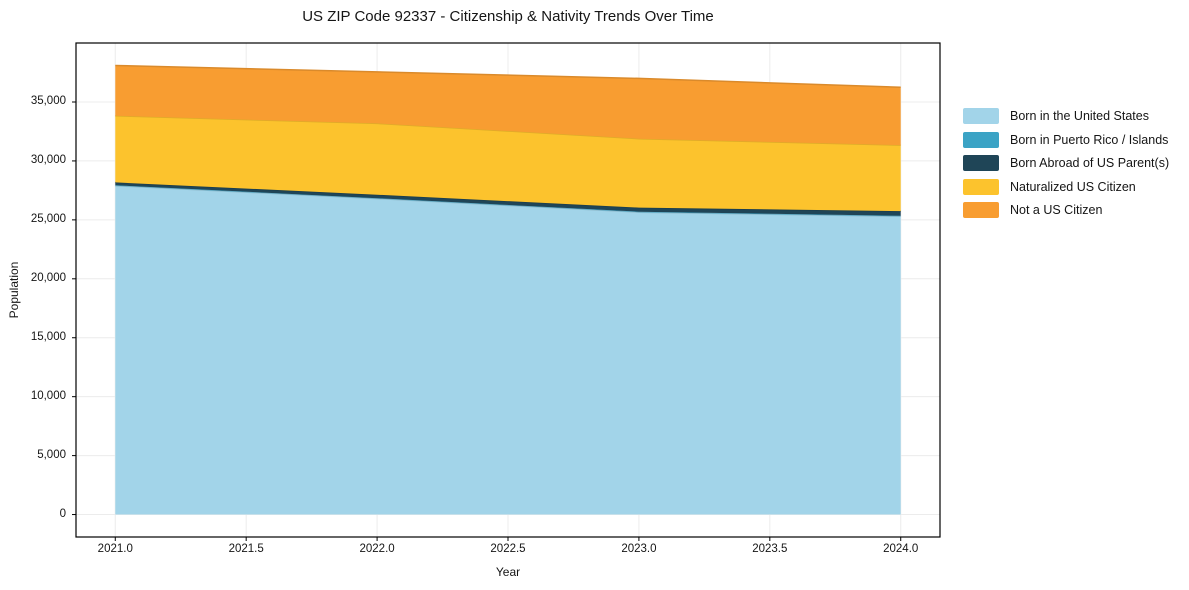 This screenshot has height=590, width=1189. Describe the element at coordinates (770, 549) in the screenshot. I see `x-tick-label: 2023.5` at that location.